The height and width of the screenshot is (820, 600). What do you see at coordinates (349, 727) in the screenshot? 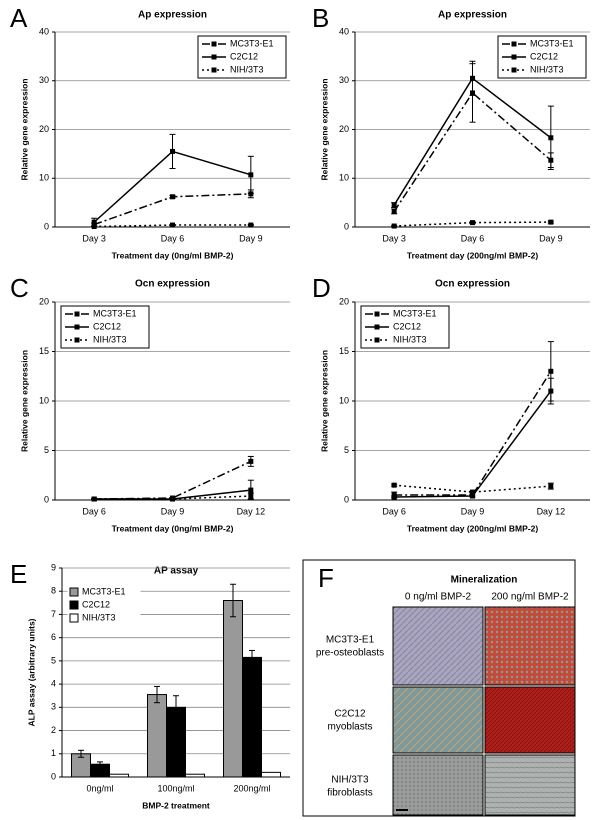
I see `row-label: myoblasts` at bounding box center [349, 727].